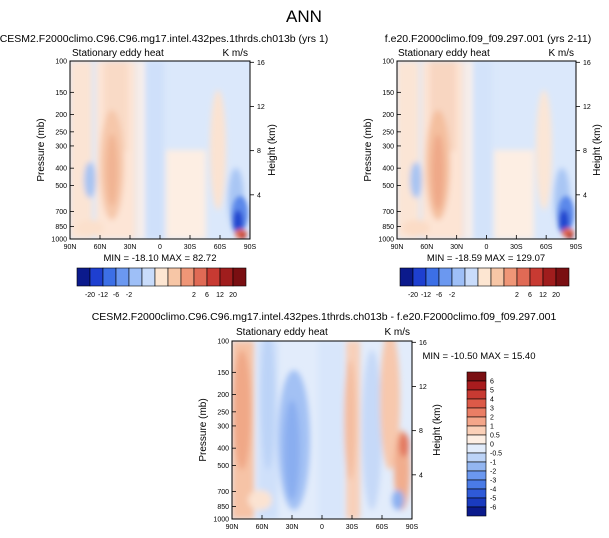 The height and width of the screenshot is (538, 609). I want to click on panel-3-ylabel-right: Height (km), so click(437, 430).